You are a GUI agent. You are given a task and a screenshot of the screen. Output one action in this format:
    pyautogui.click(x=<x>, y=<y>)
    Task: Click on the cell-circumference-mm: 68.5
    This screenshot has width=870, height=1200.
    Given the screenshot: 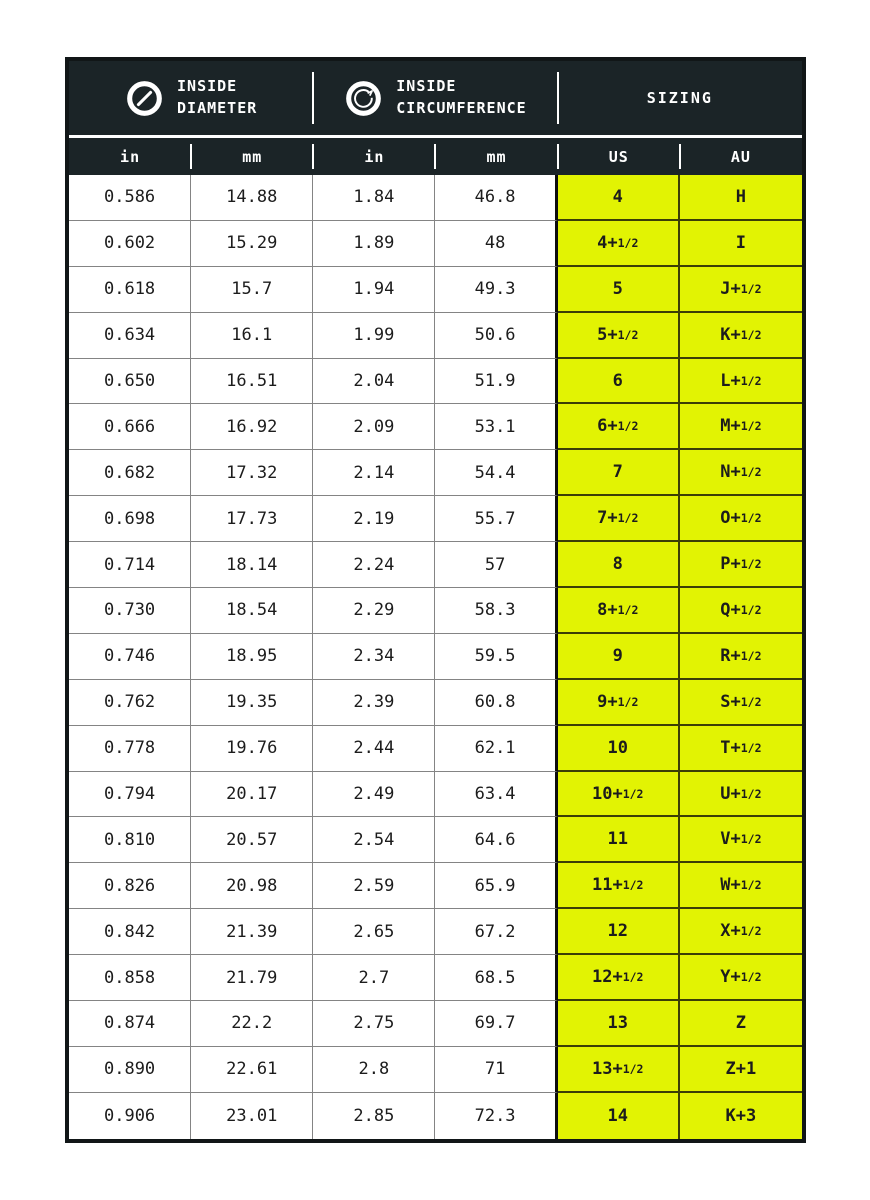 What is the action you would take?
    pyautogui.click(x=496, y=978)
    